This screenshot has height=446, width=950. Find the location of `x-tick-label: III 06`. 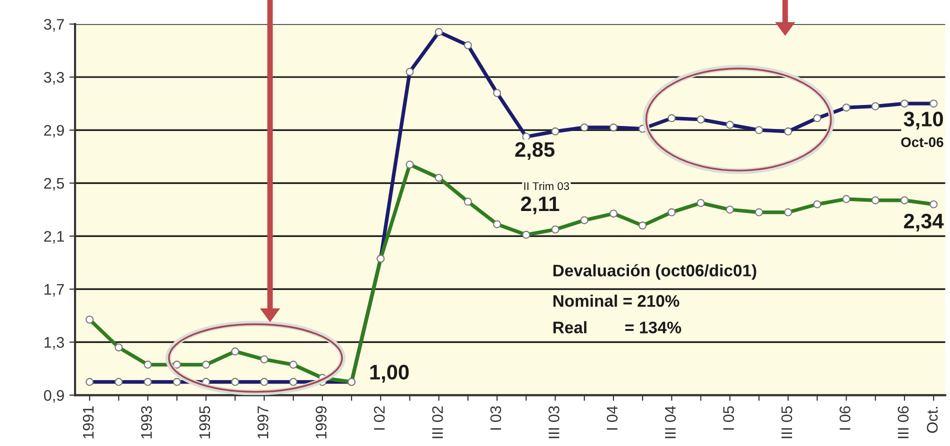

x-tick-label: III 06 is located at coordinates (903, 422).